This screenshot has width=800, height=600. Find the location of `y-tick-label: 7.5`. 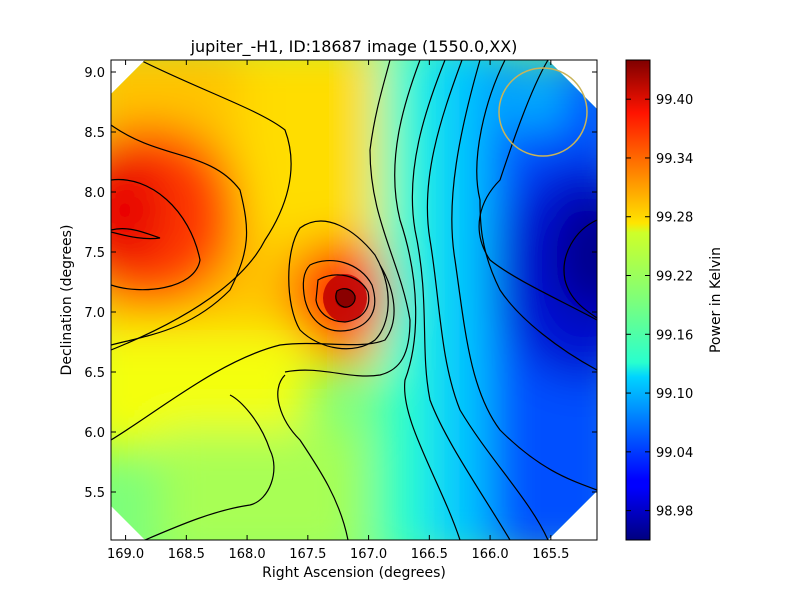

y-tick-label: 7.5 is located at coordinates (94, 253).